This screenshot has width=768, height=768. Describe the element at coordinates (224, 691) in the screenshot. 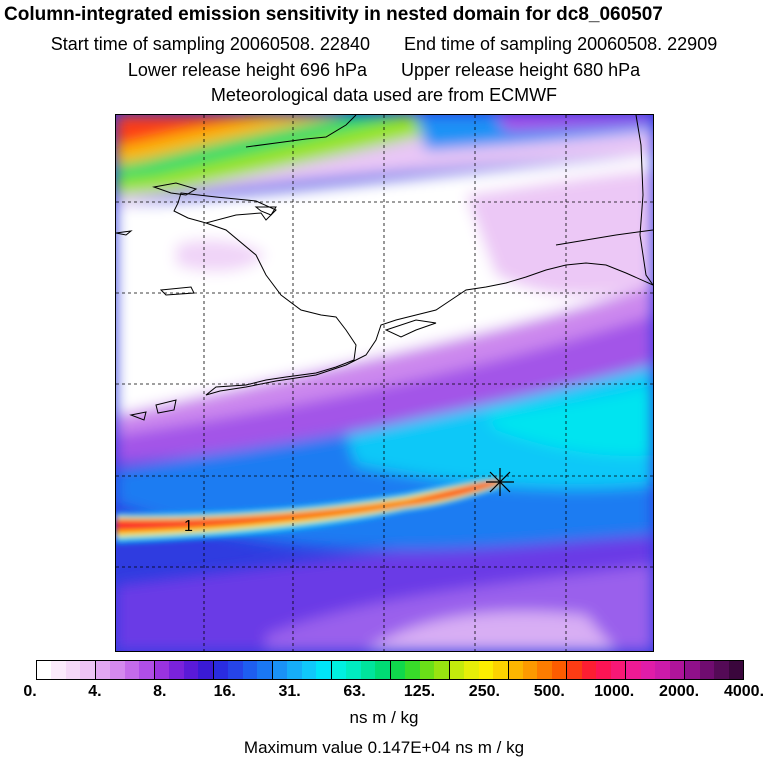

I see `colorbar-tick-label: 16.` at that location.